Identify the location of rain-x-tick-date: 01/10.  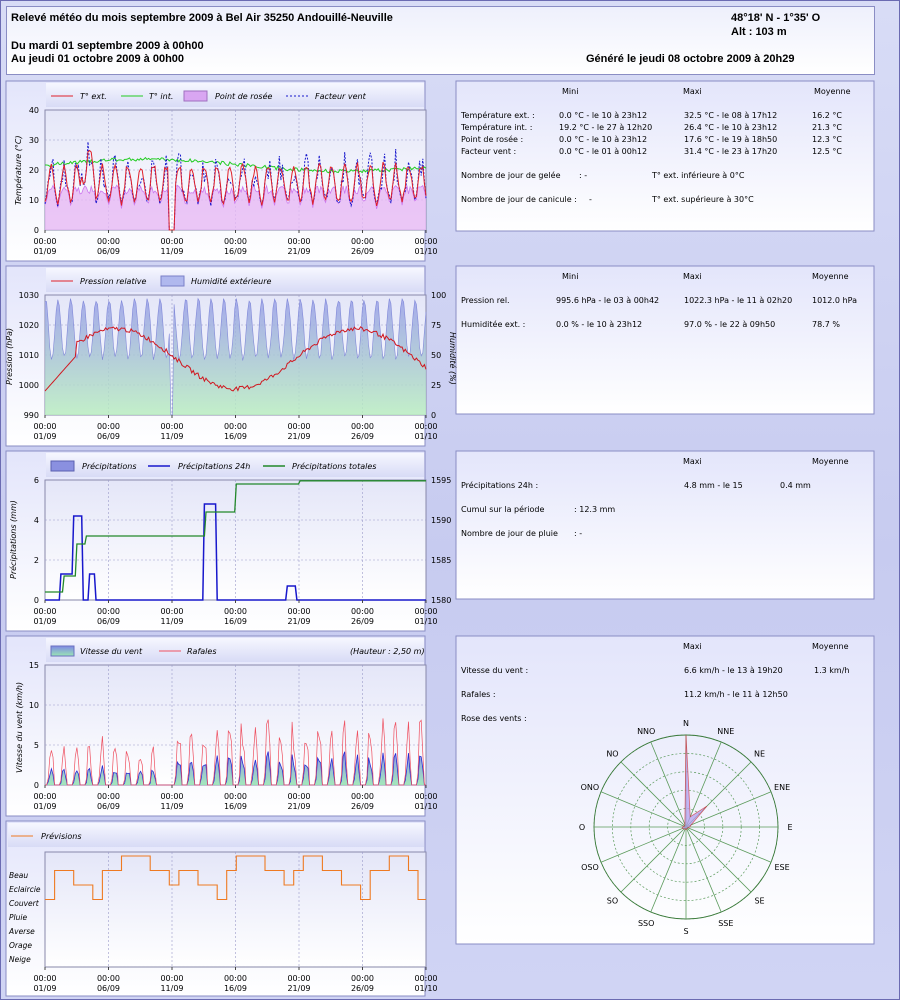
(425, 621).